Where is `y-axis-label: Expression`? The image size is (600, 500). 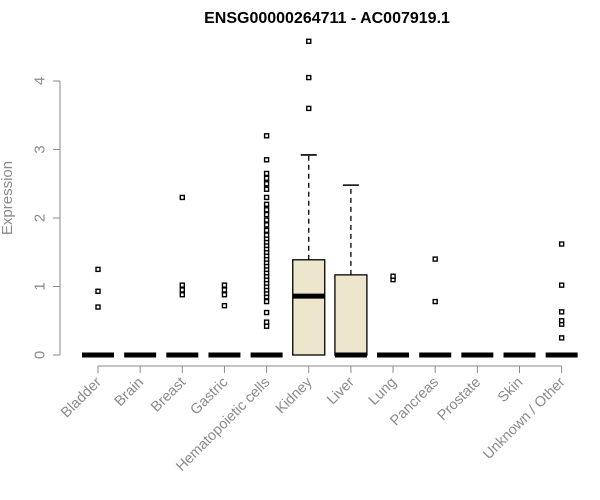 y-axis-label: Expression is located at coordinates (8, 198).